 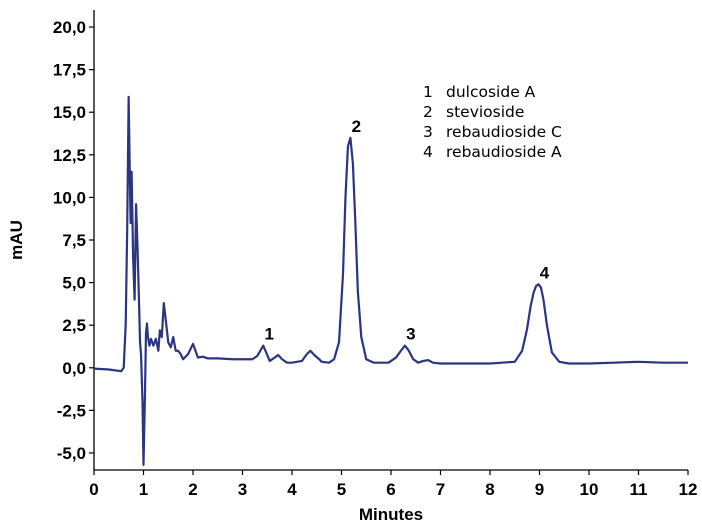 I want to click on legend-number: 2, so click(x=428, y=112).